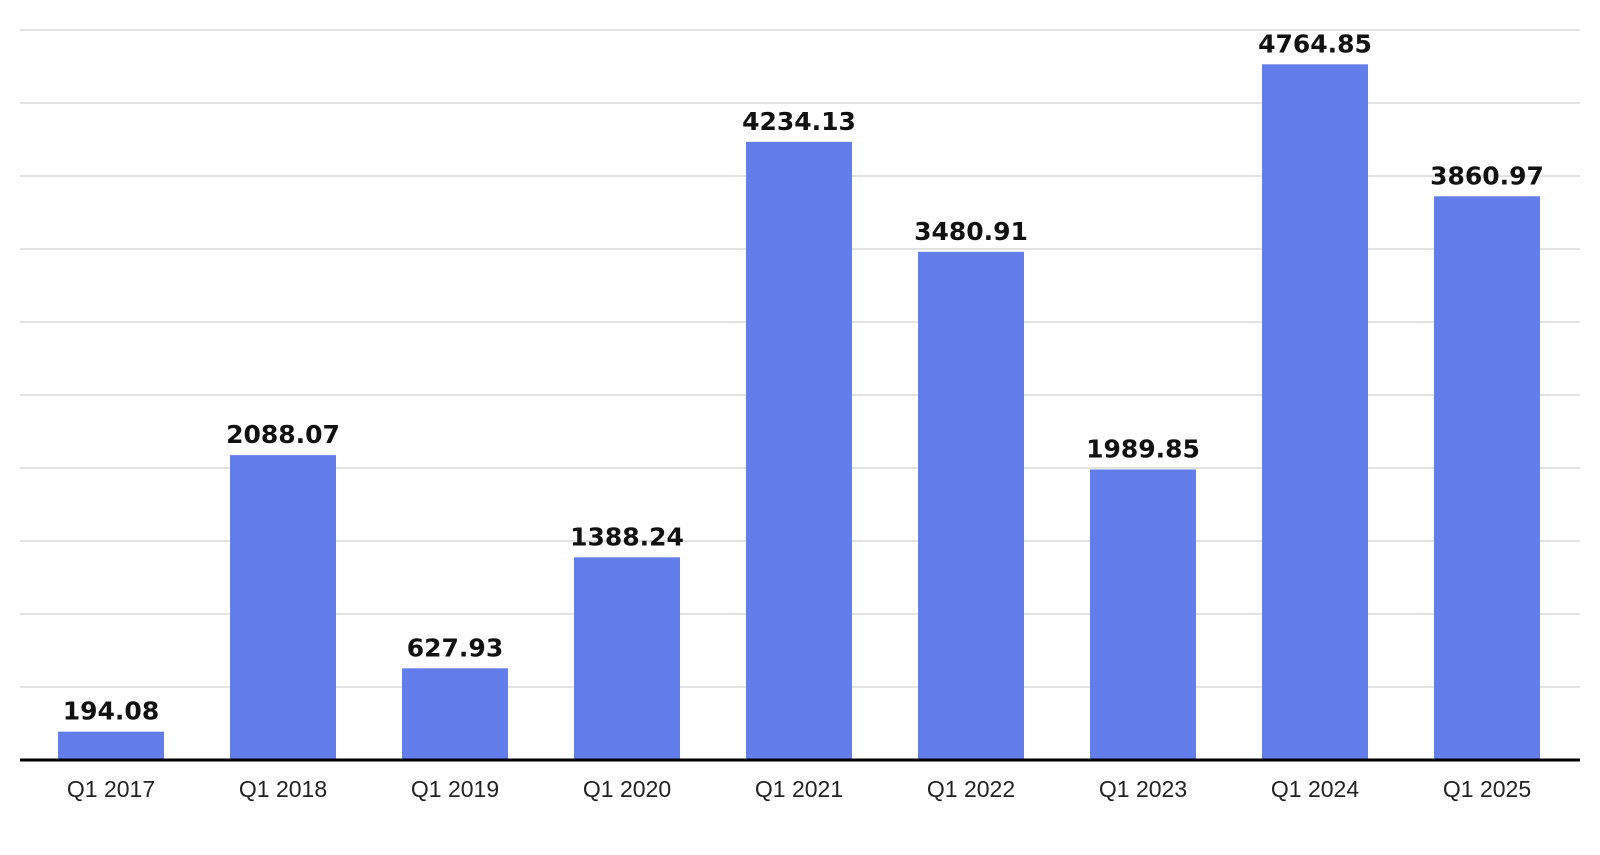  Describe the element at coordinates (455, 714) in the screenshot. I see `bar-q1-2019` at that location.